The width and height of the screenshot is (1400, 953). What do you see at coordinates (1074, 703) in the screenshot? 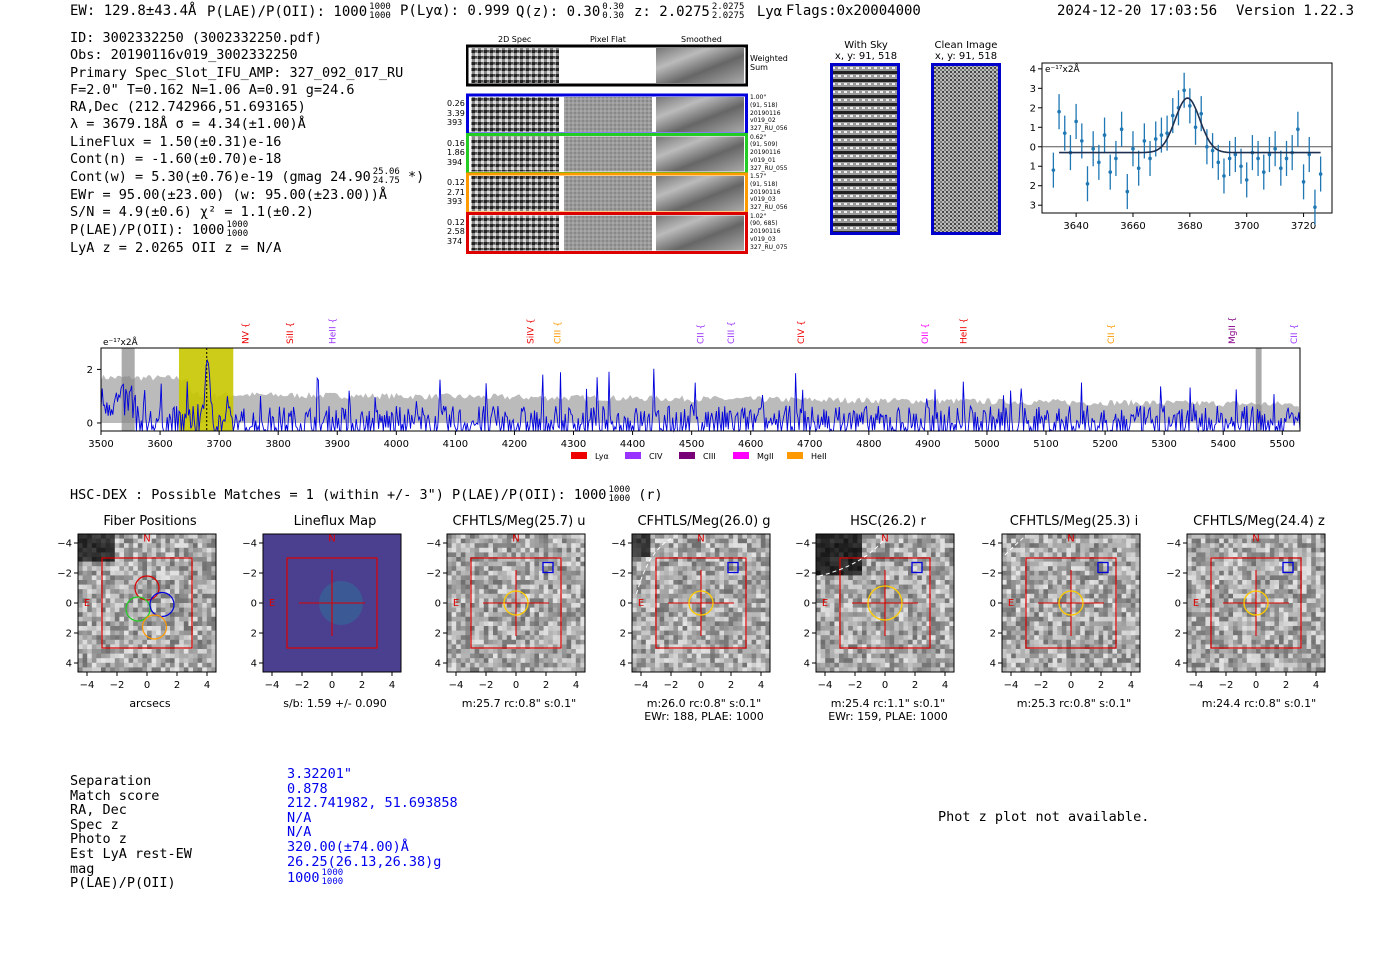
I see `cutout-caption: m:25.3 rc:0.8" s:0.1"` at bounding box center [1074, 703].